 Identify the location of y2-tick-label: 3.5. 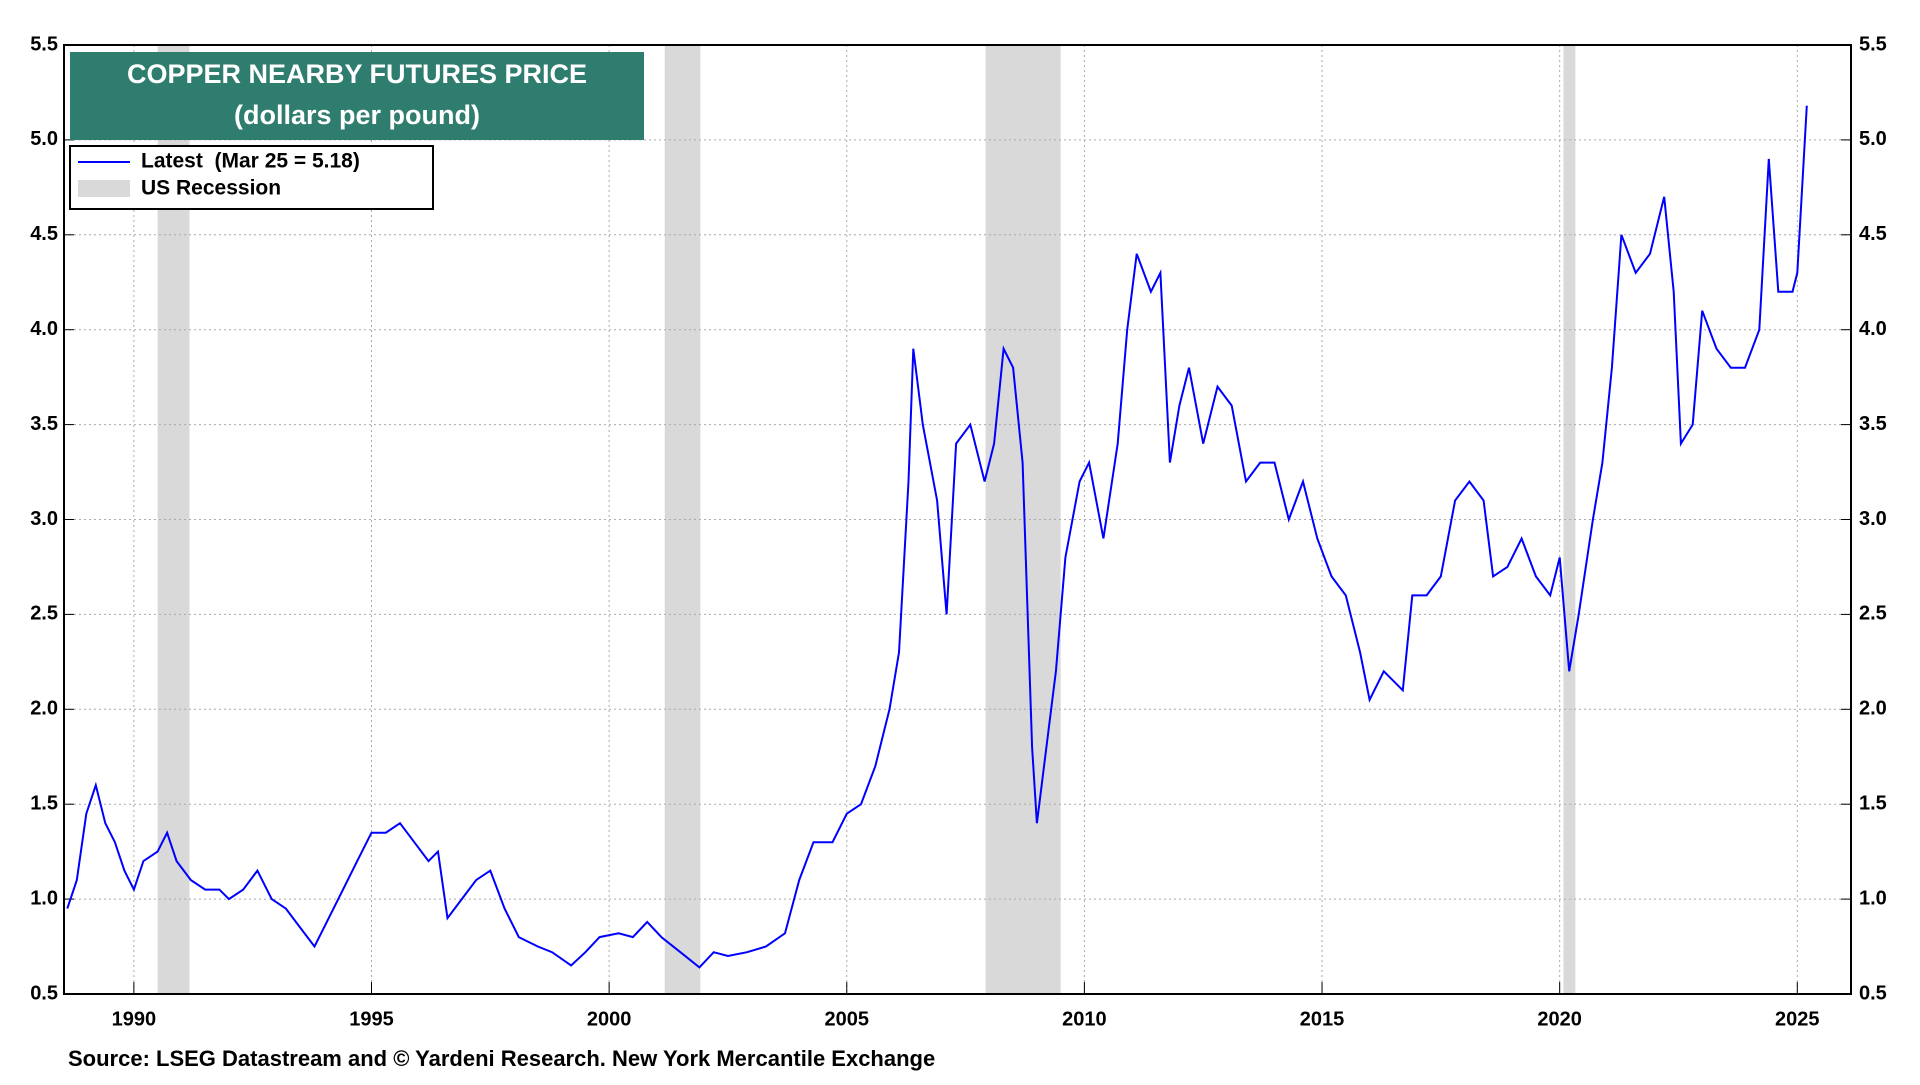
(1873, 424).